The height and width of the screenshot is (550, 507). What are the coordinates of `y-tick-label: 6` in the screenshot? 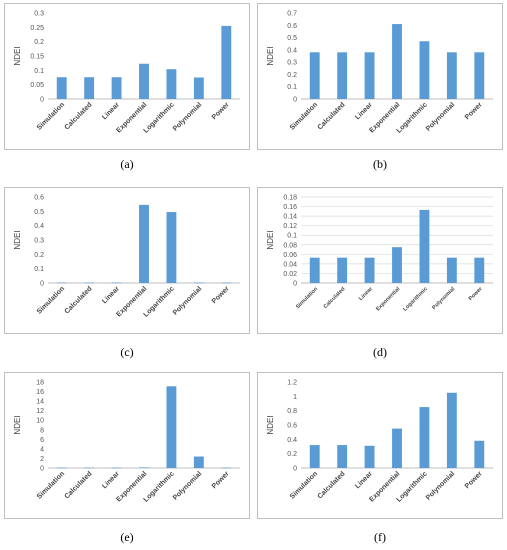 It's located at (42, 440).